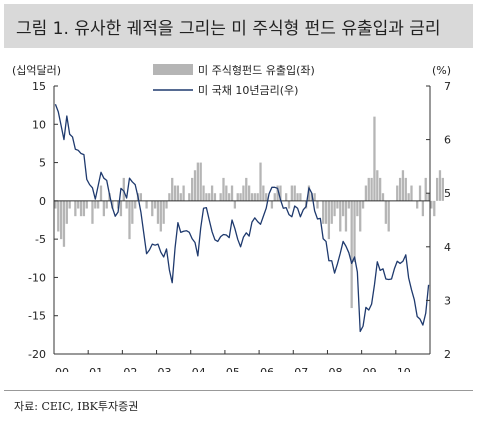 This screenshot has width=477, height=422. What do you see at coordinates (42, 201) in the screenshot?
I see `left-tick-label: 0` at bounding box center [42, 201].